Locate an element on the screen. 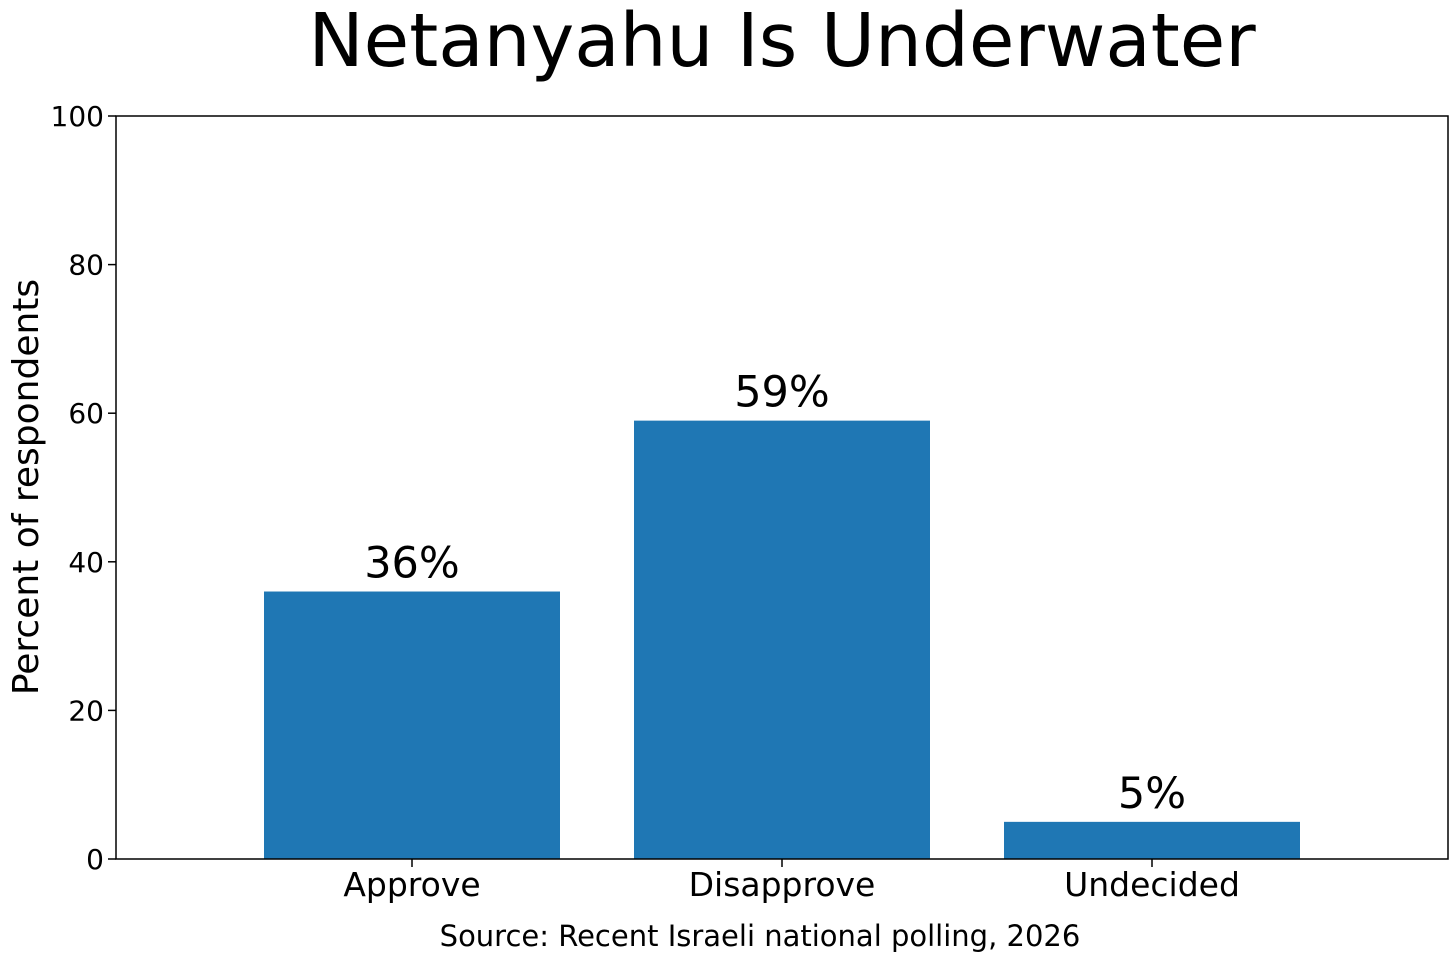 The image size is (1456, 966). x-tick-label-undecided: Undecided is located at coordinates (1152, 884).